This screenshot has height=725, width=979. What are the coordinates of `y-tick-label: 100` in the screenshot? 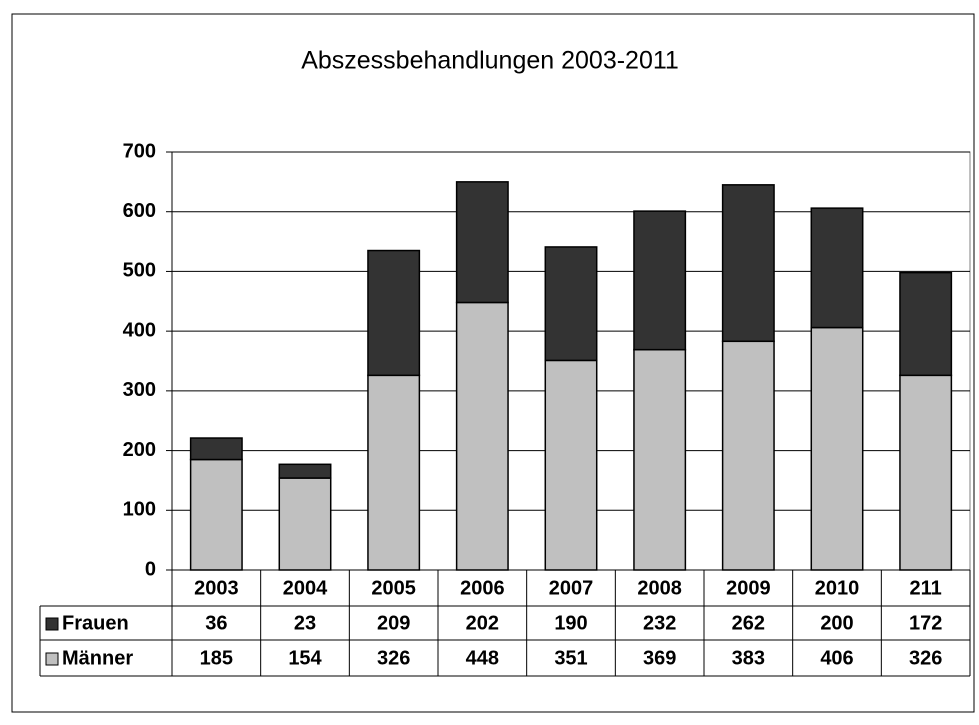 It's located at (139, 510).